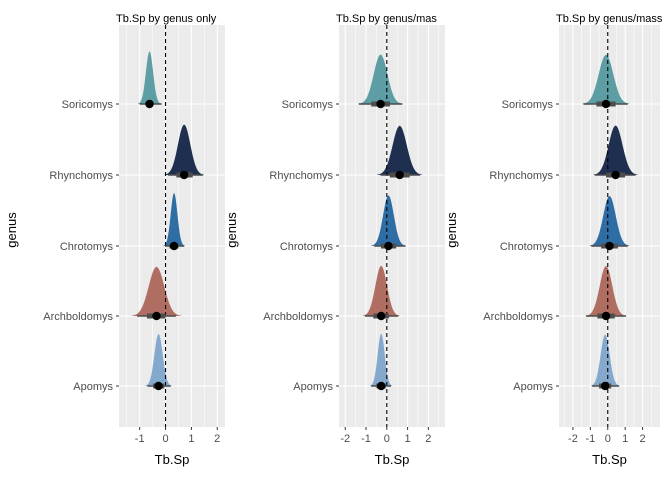  What do you see at coordinates (386, 19) in the screenshot?
I see `panel-title: Tb.Sp by genus/mas` at bounding box center [386, 19].